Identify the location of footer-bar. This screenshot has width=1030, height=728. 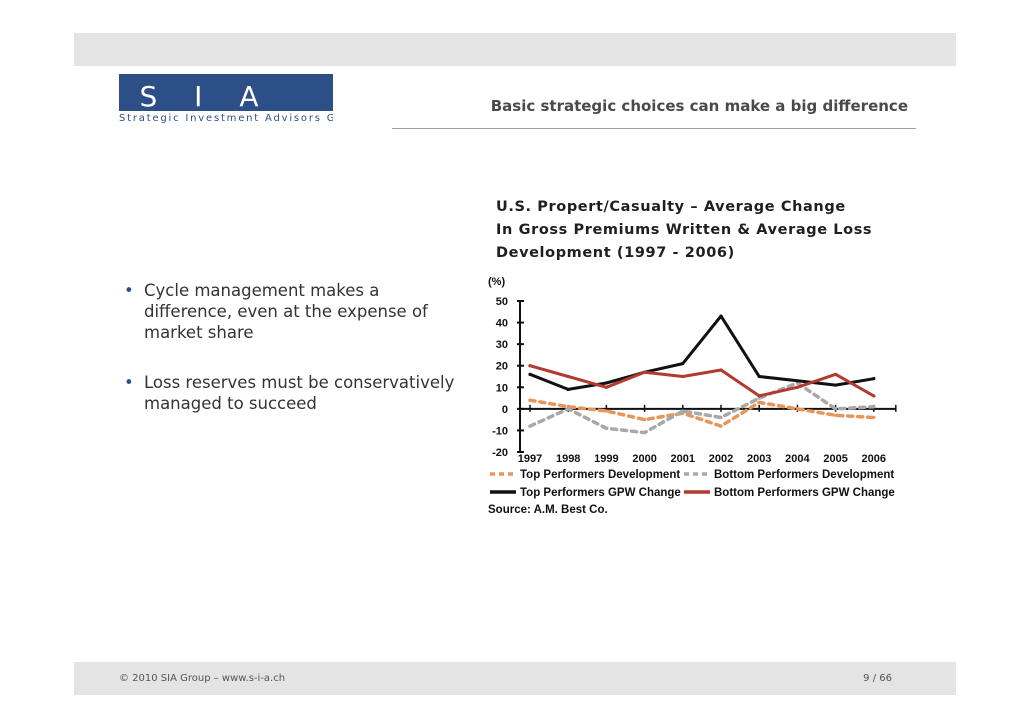
(515, 678).